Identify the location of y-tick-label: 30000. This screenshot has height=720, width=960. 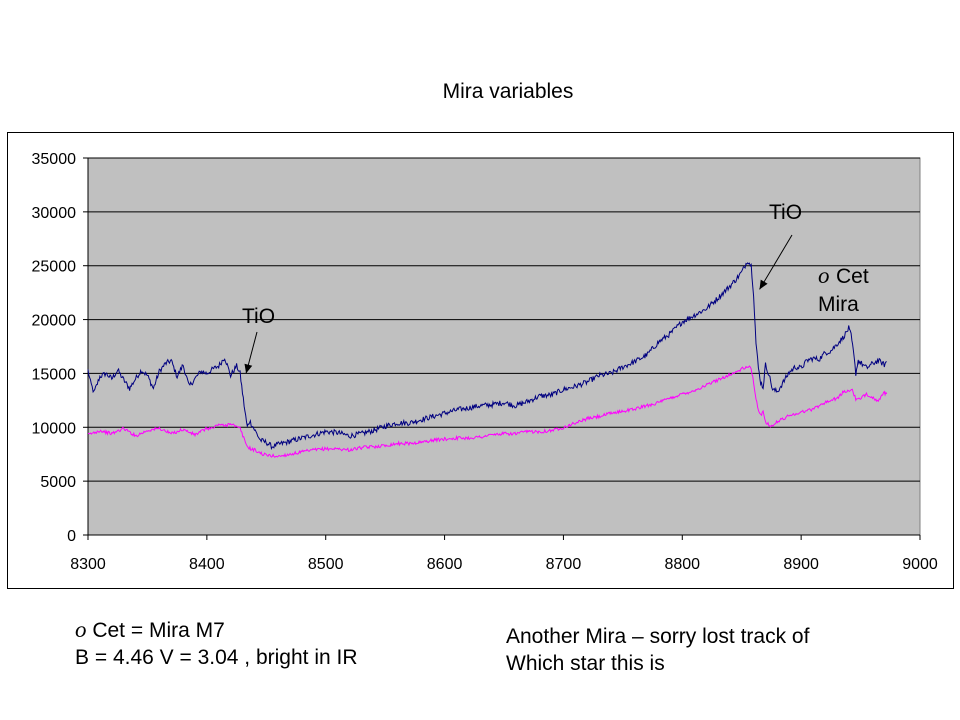
(54, 213).